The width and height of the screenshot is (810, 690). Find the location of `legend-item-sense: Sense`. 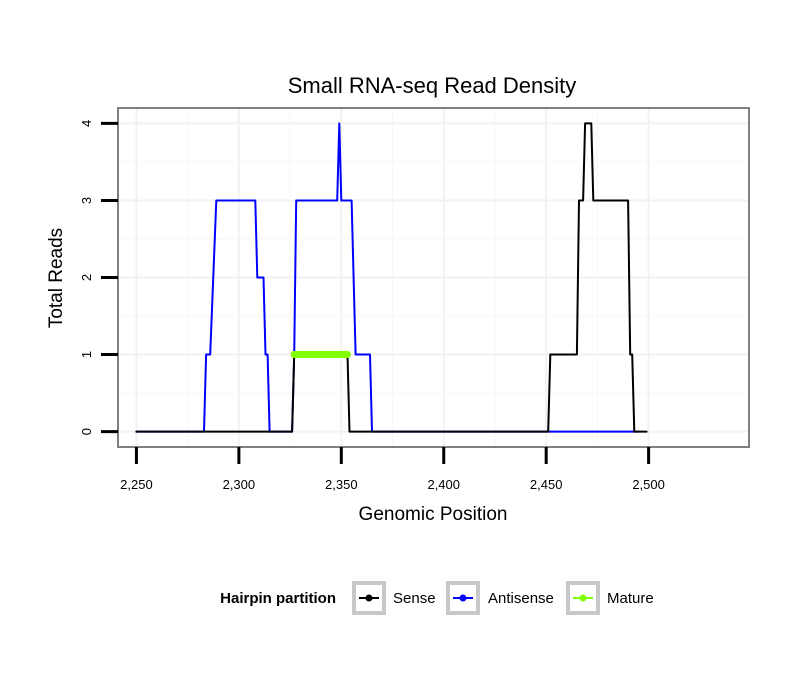

legend-item-sense: Sense is located at coordinates (394, 598).